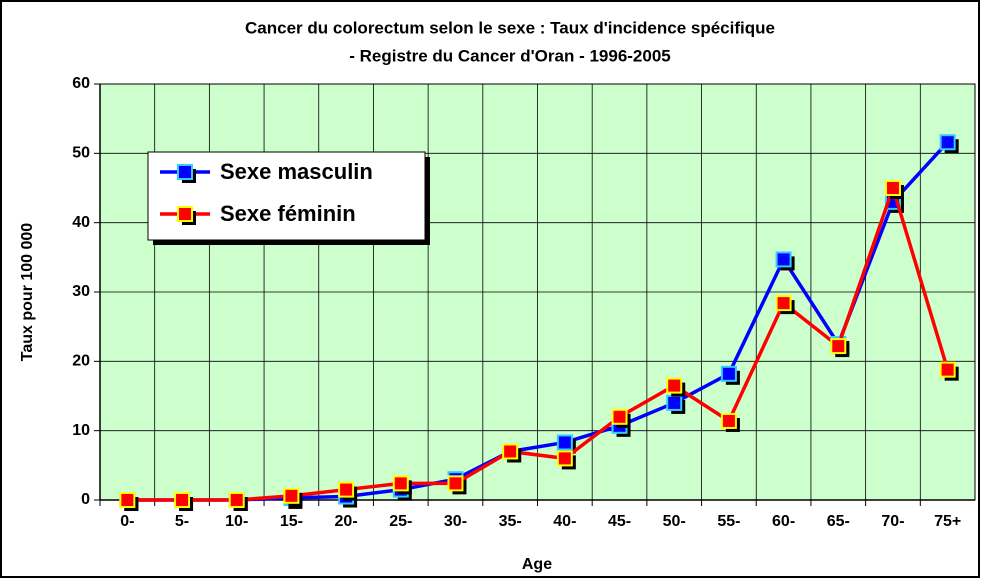  I want to click on x-tick-label: 75+, so click(947, 521).